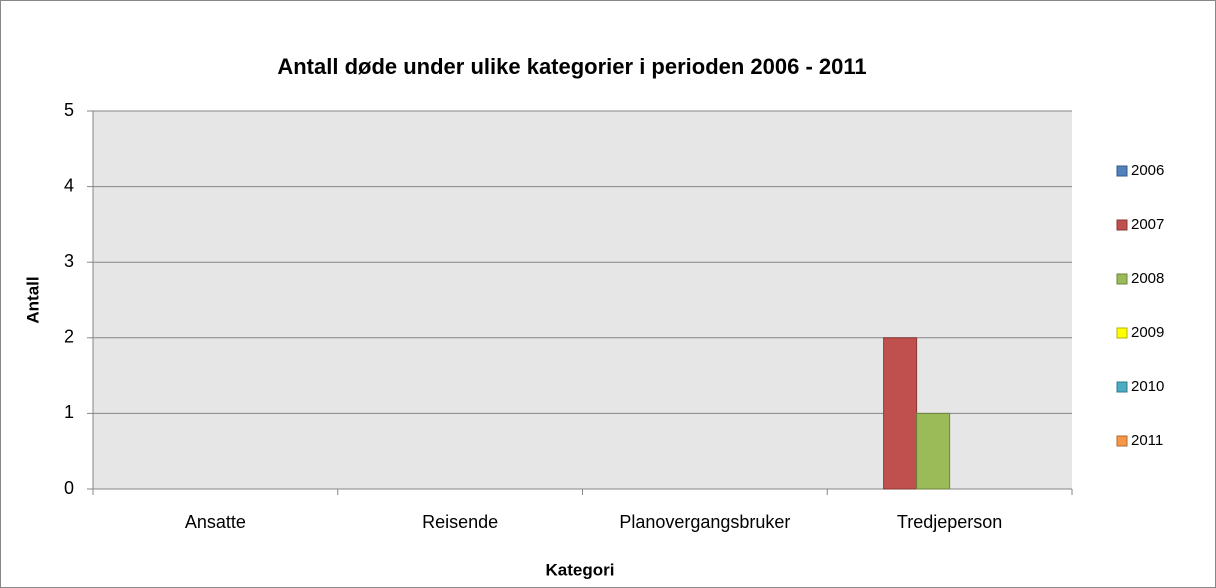 The height and width of the screenshot is (588, 1216). I want to click on y-tick-label: 5, so click(69, 110).